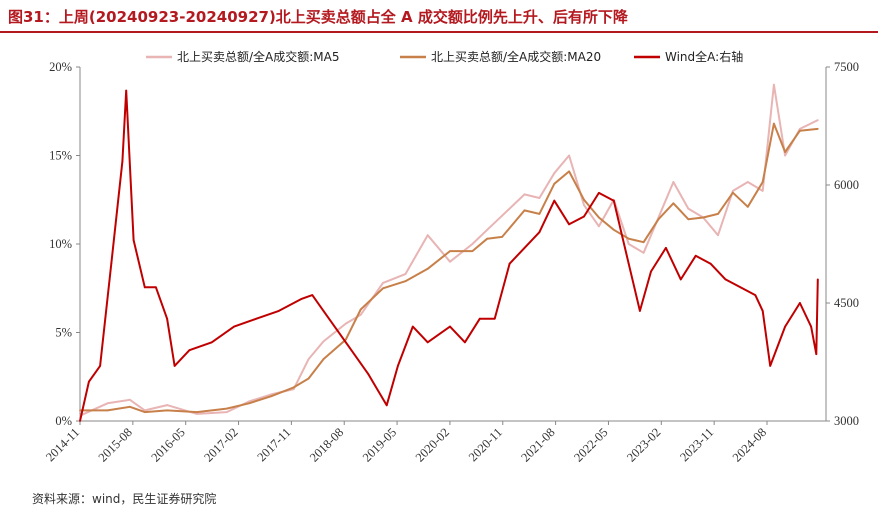 The height and width of the screenshot is (510, 878). Describe the element at coordinates (63, 333) in the screenshot. I see `left-tick-label: 5%` at that location.